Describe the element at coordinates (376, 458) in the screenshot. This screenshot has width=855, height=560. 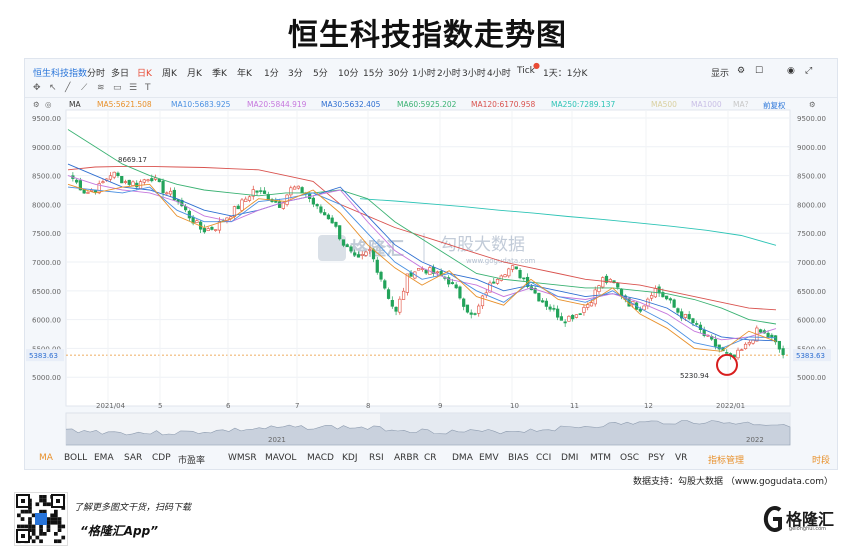
I see `indicator-rsi: RSI` at that location.